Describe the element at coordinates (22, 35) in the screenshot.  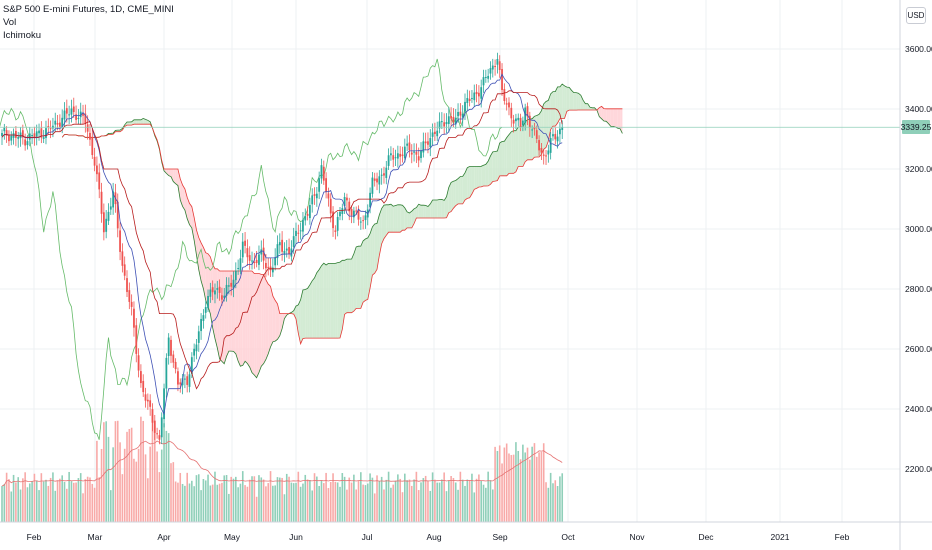
I see `ichimoku-indicator-label: Ichimoku` at that location.